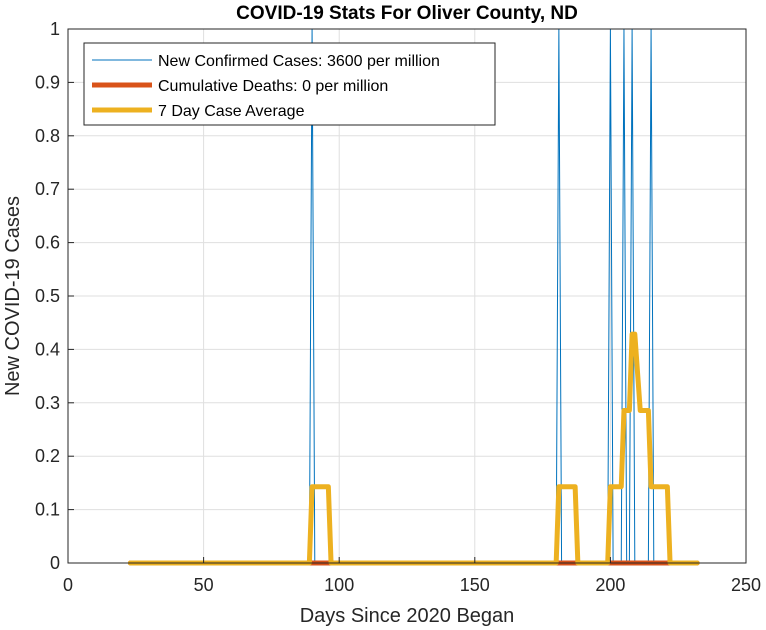 The height and width of the screenshot is (630, 766). I want to click on legend-label-2: 7 Day Case Average, so click(231, 111).